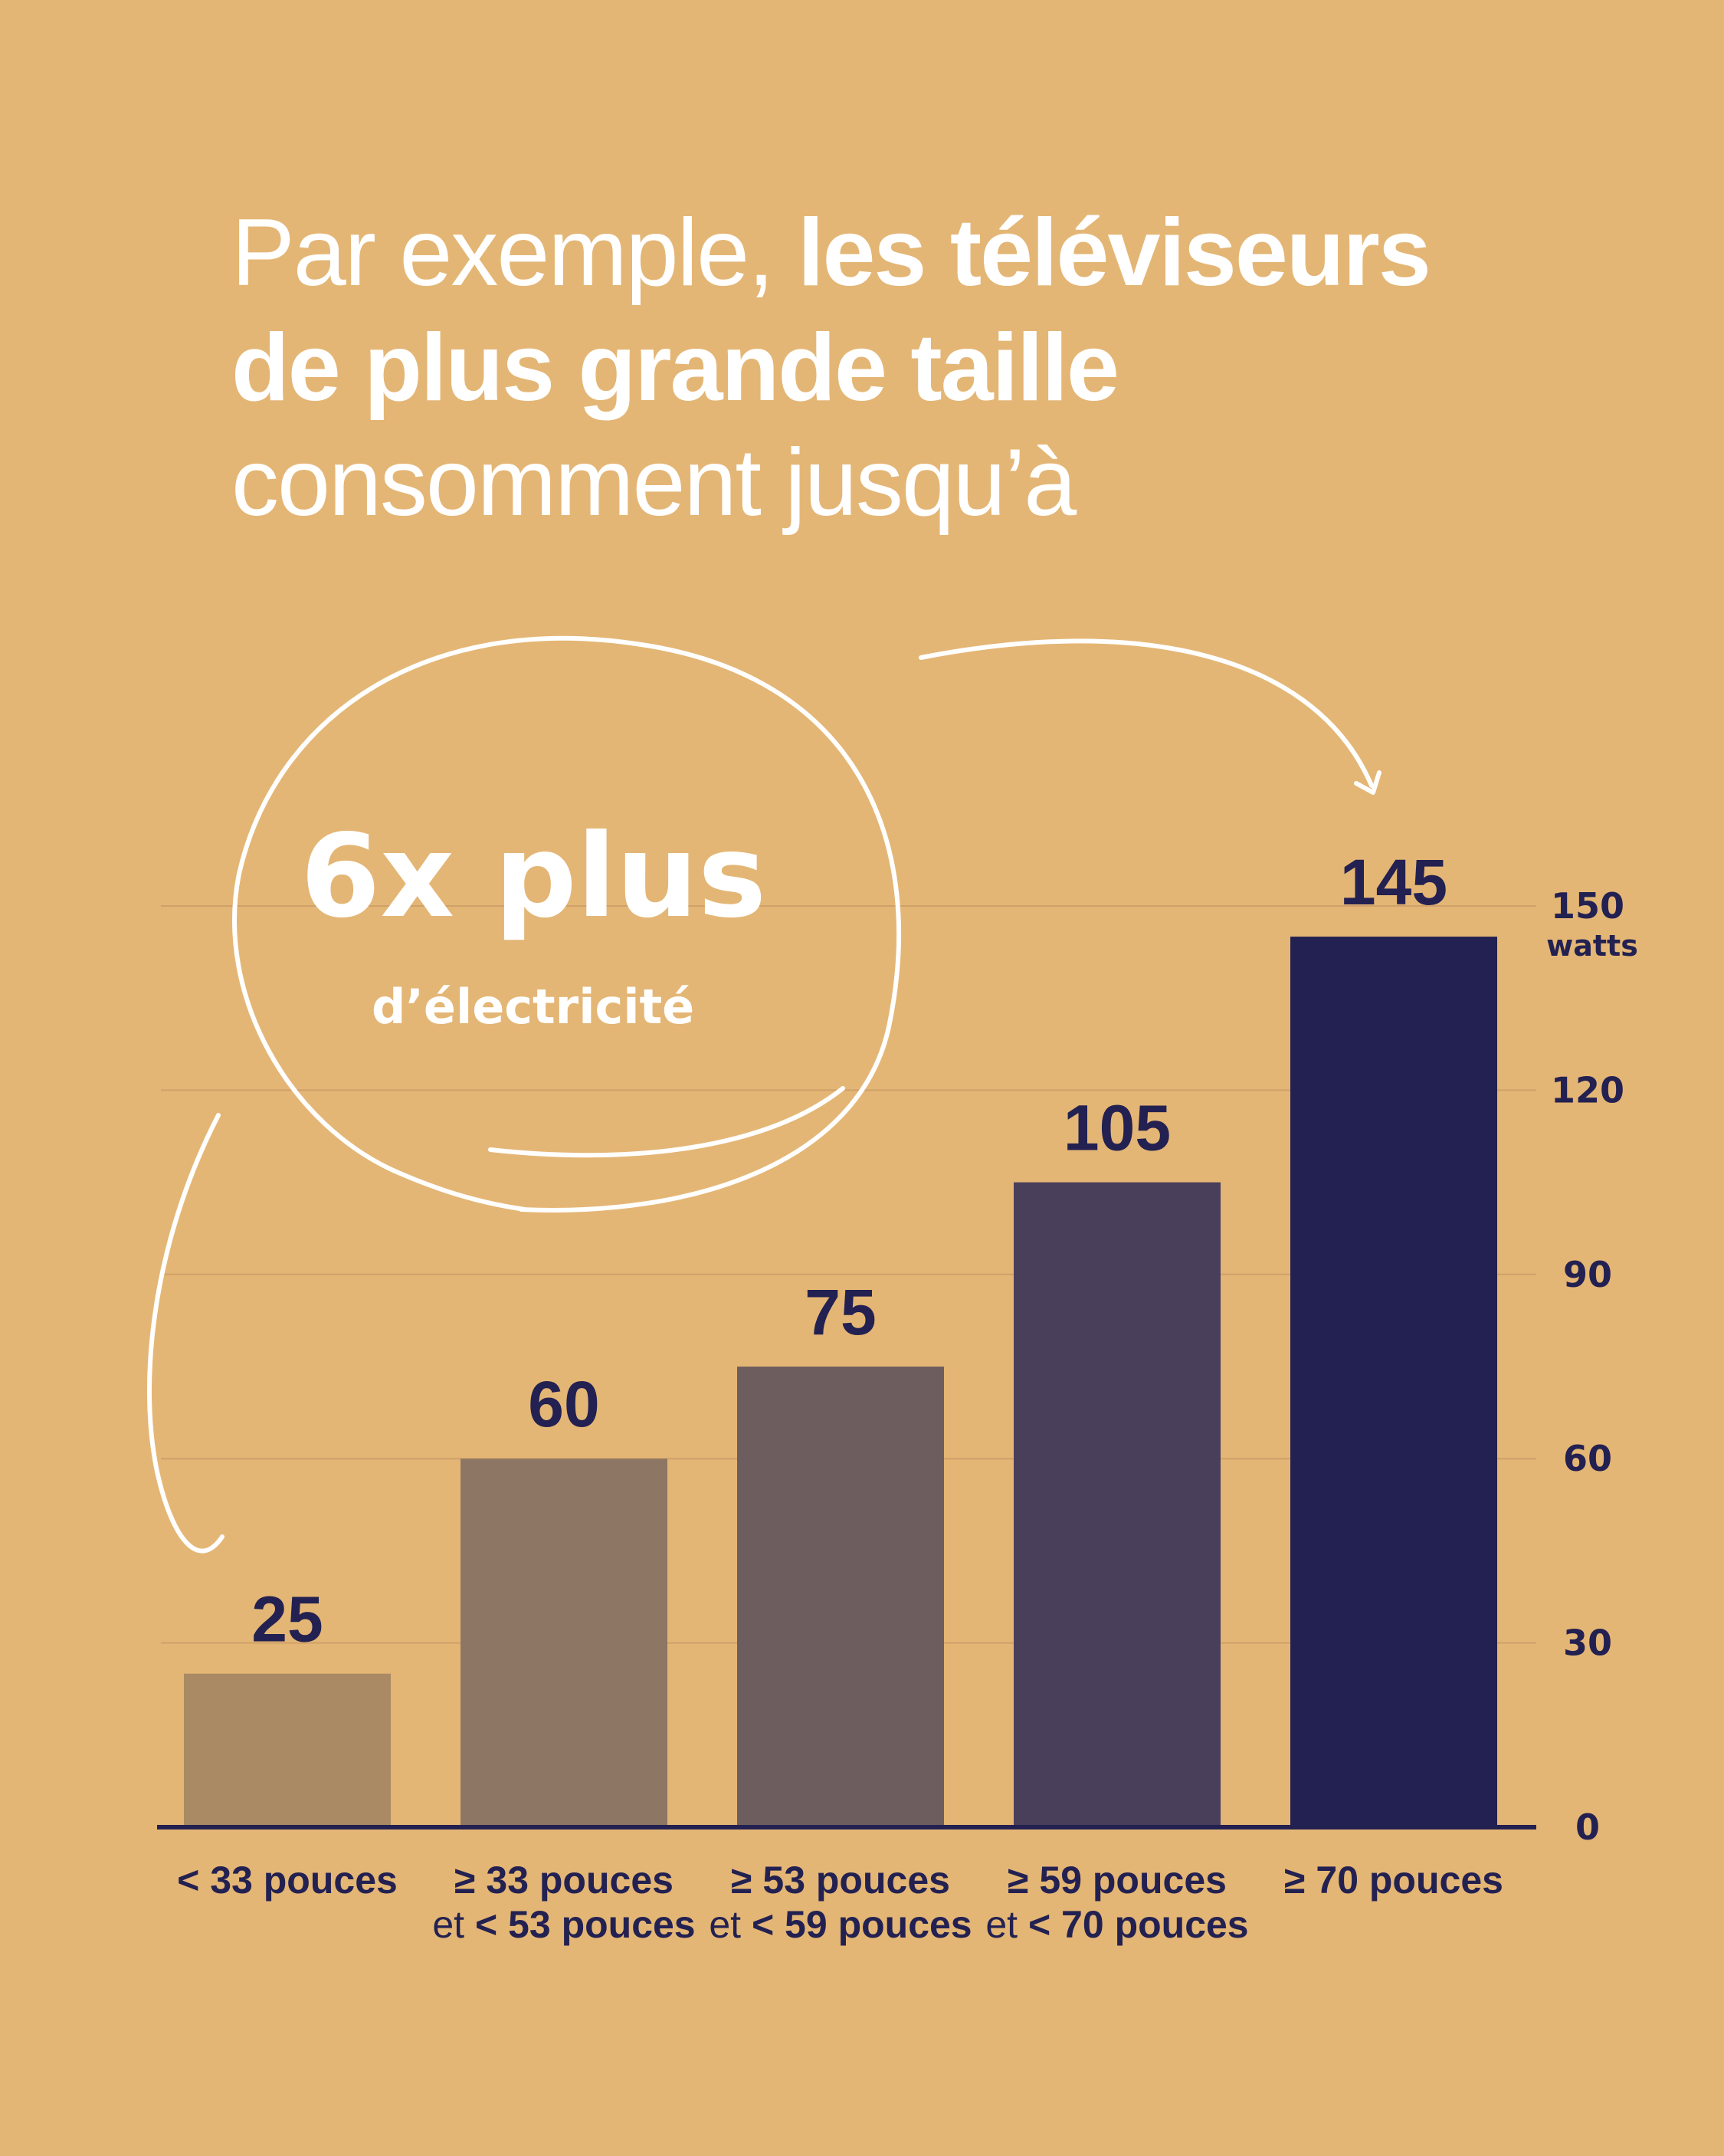 The height and width of the screenshot is (2156, 1724). What do you see at coordinates (1367, 782) in the screenshot?
I see `arrow-head-icon` at bounding box center [1367, 782].